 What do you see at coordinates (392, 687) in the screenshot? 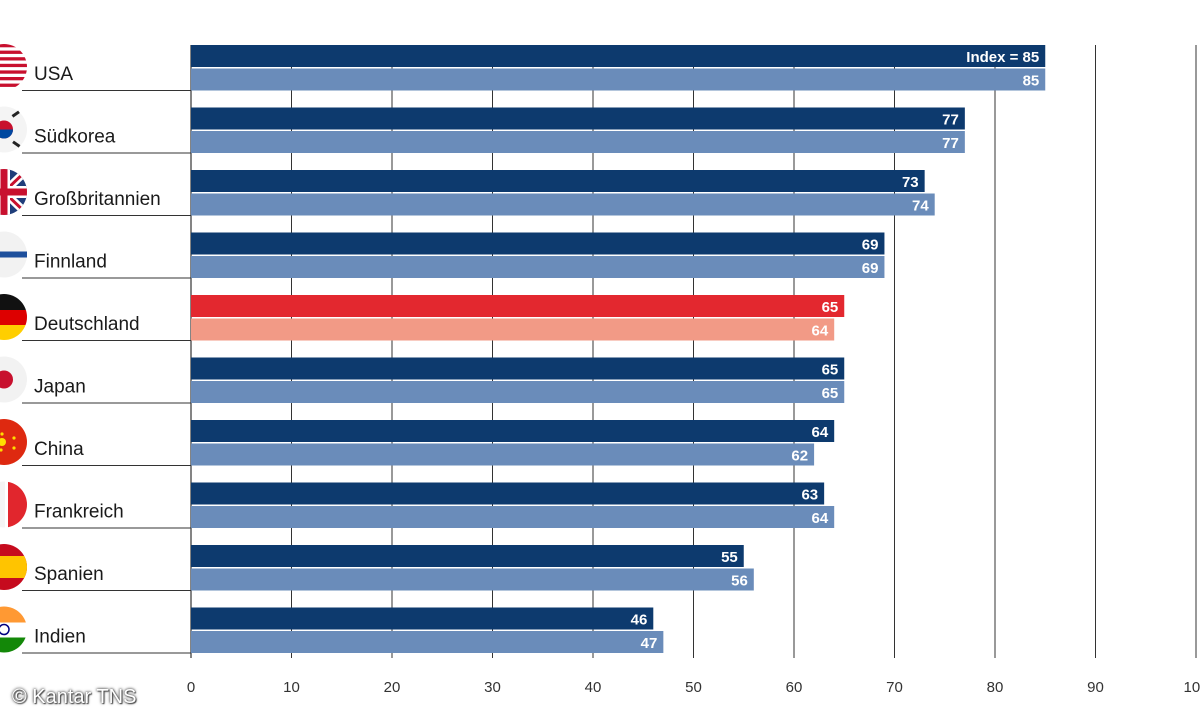
I see `x-tick-label: 20` at bounding box center [392, 687].